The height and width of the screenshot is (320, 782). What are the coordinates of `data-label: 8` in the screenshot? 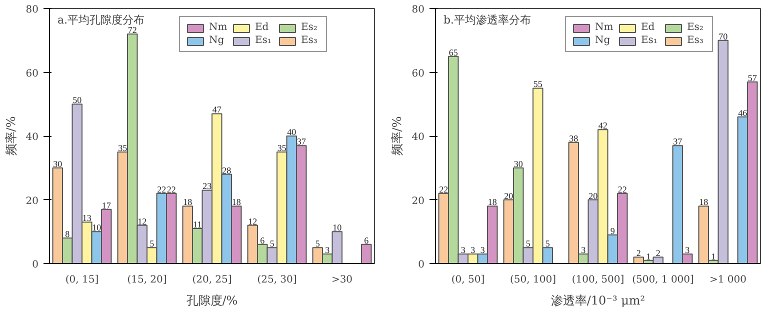 It's located at (67, 234).